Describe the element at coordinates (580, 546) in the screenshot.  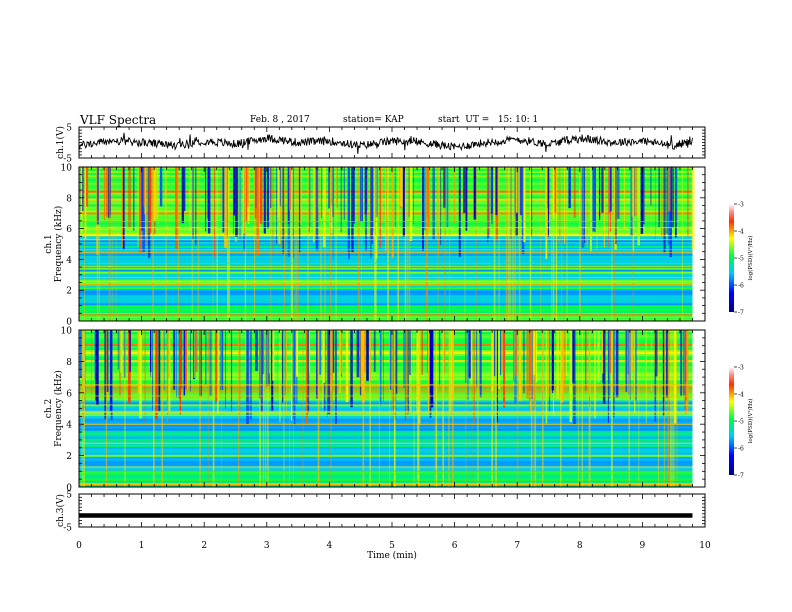
I see `x-tick-label: 8` at that location.